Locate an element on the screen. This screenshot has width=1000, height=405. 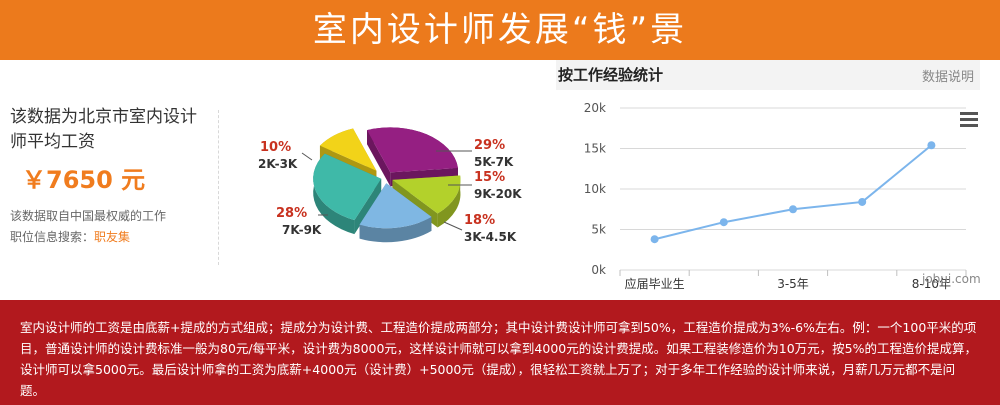
pie-label-range: 9K-20K is located at coordinates (498, 194).